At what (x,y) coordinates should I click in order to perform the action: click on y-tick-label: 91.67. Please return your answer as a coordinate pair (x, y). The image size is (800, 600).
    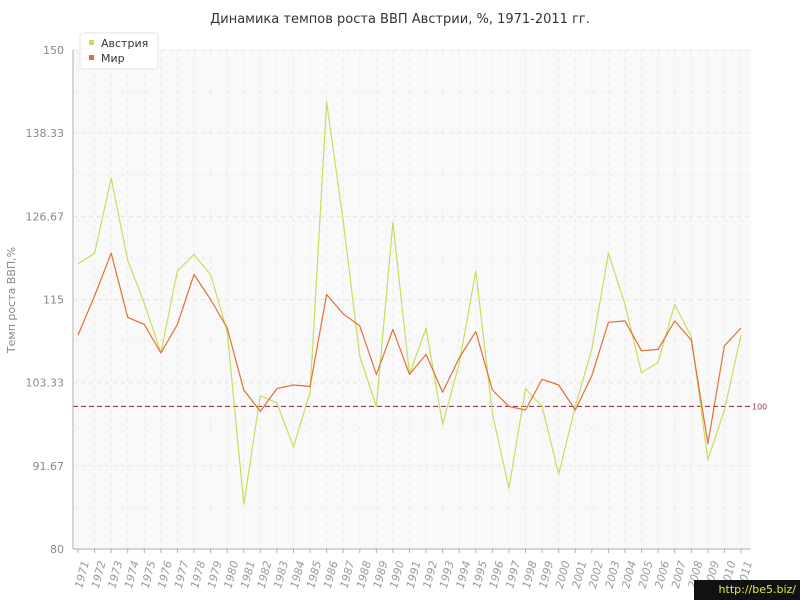
    Looking at the image, I should click on (49, 466).